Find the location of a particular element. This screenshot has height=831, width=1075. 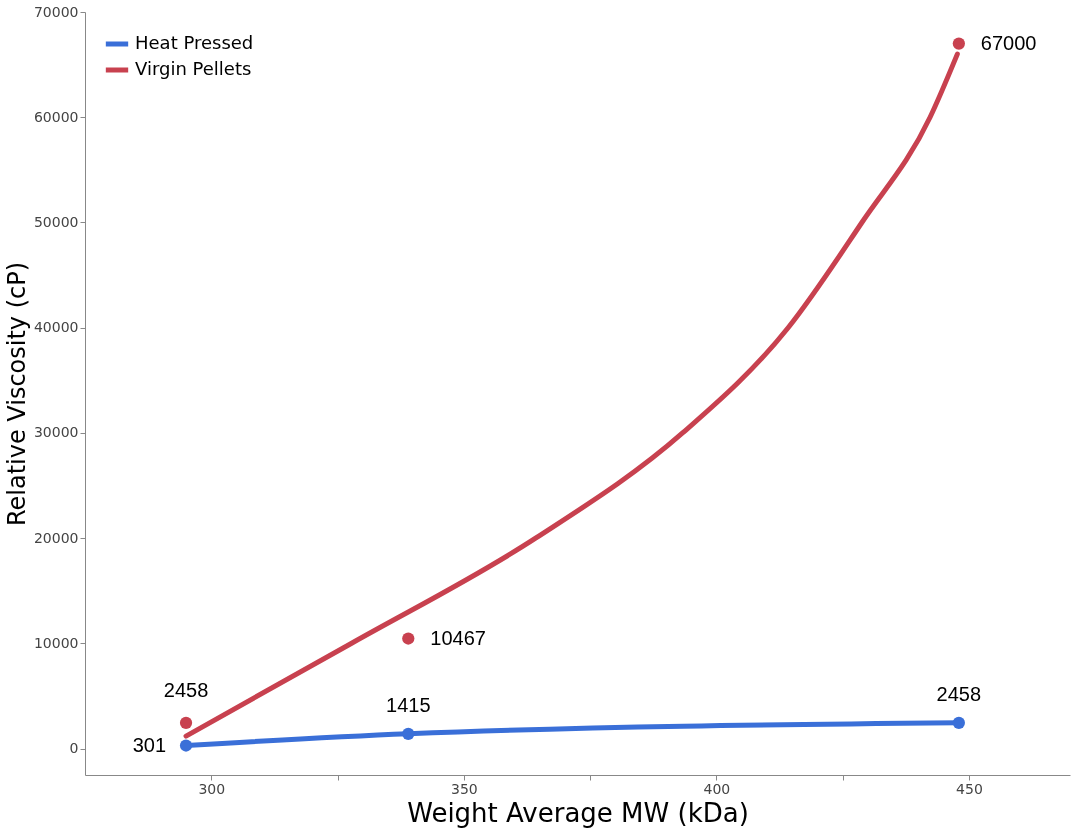

y-axis-title: Relative Viscosity (cP) is located at coordinates (16, 394).